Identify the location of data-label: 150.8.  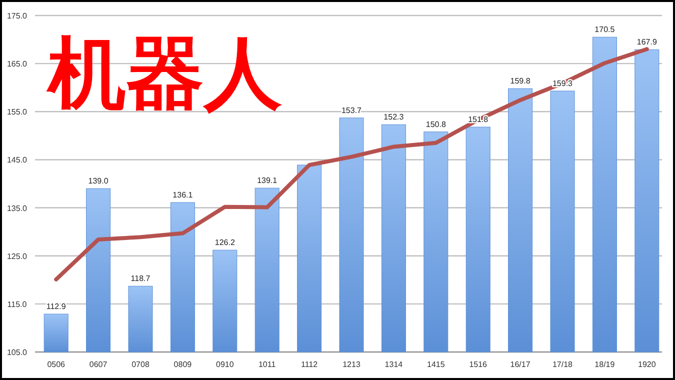
(436, 124).